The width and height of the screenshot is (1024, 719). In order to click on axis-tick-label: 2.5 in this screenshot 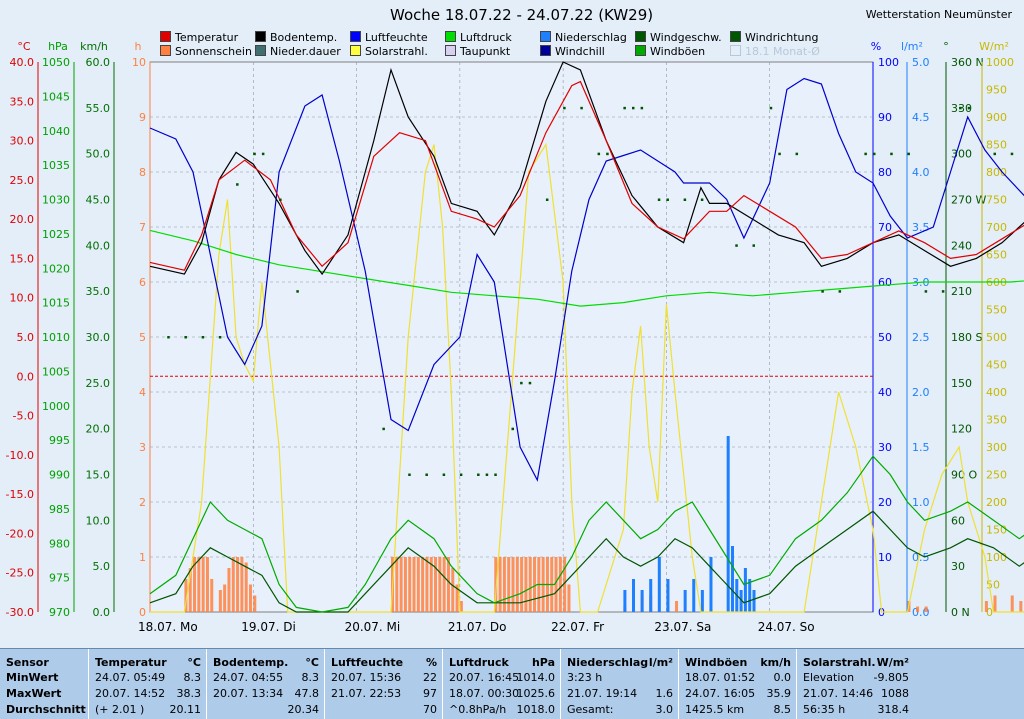, I will do `click(921, 337)`.